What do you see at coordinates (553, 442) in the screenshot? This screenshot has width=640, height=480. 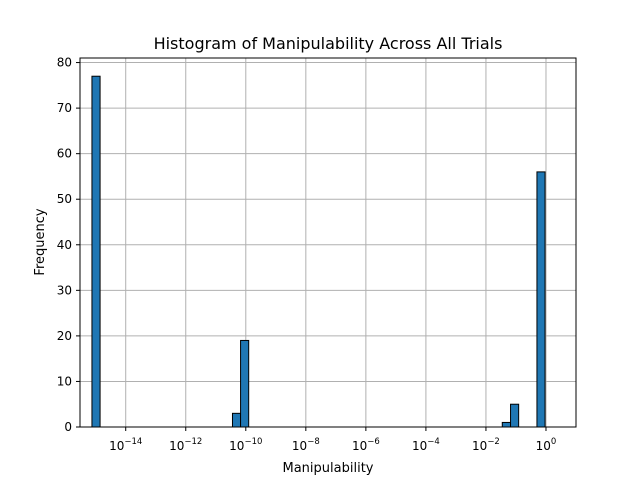 I see `x-tick-exponent: 0` at bounding box center [553, 442].